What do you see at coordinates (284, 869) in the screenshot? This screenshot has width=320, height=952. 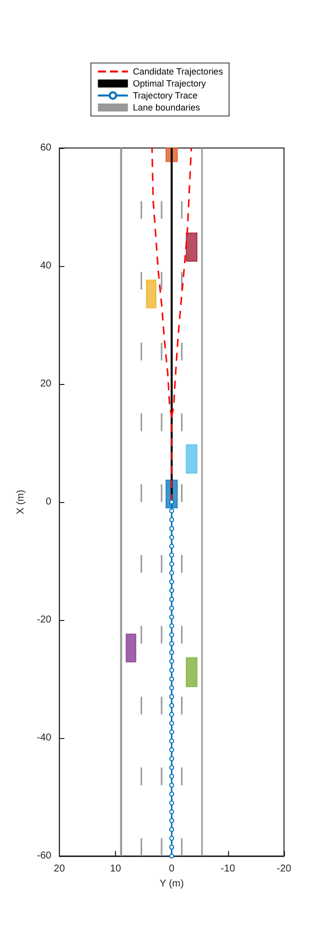 I see `x-tick-label: -20` at bounding box center [284, 869].